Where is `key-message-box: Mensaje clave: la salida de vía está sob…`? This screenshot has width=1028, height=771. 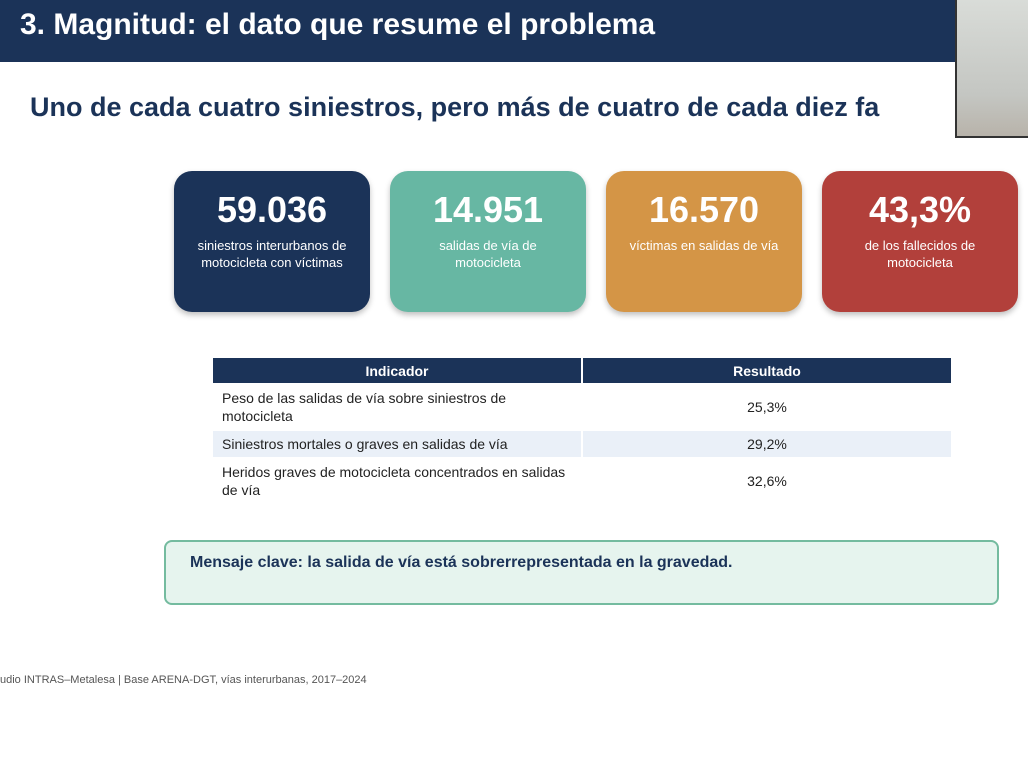 key-message-box: Mensaje clave: la salida de vía está sob… is located at coordinates (581, 572).